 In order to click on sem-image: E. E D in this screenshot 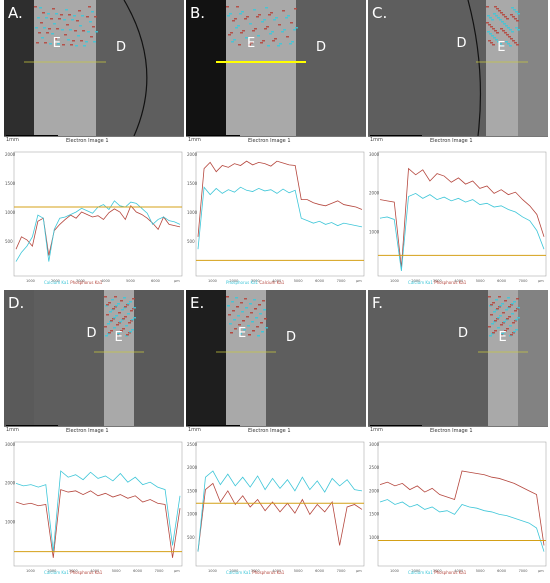, I will do `click(276, 358)`.